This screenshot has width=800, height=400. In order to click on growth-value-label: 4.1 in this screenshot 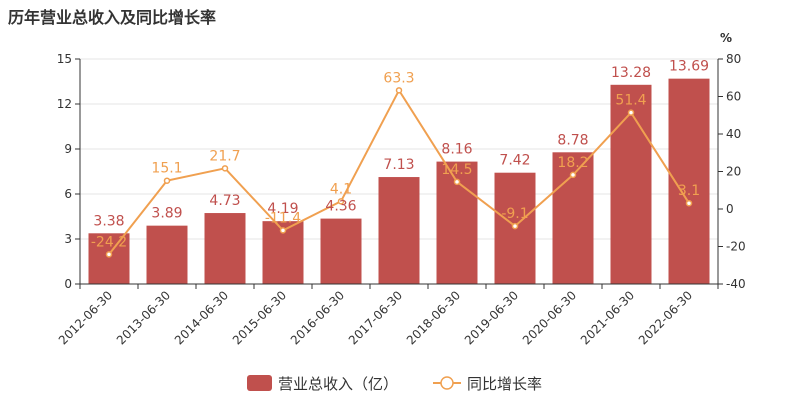, I will do `click(341, 189)`.